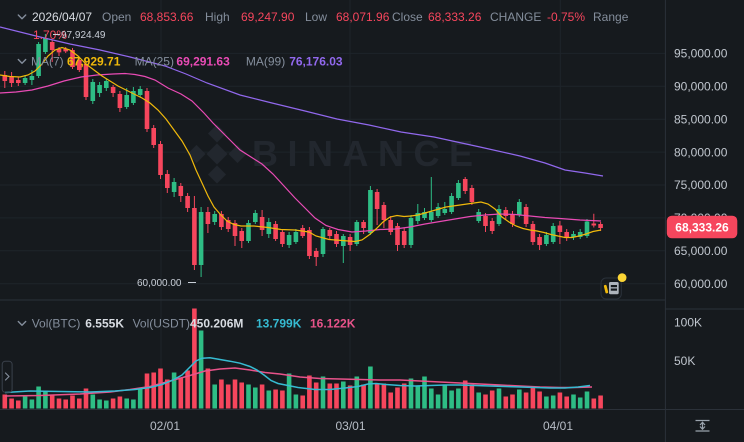  What do you see at coordinates (333, 324) in the screenshot?
I see `svg-text: 16.122K` at bounding box center [333, 324].